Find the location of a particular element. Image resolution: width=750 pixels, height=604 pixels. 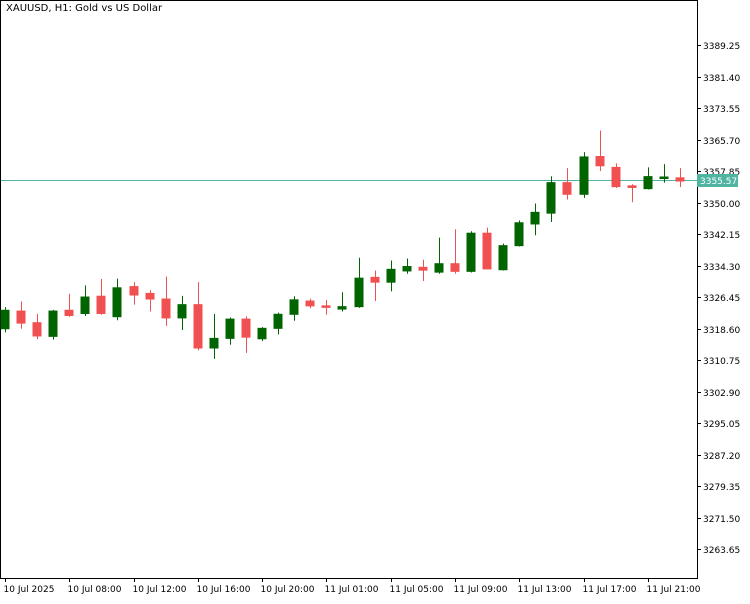

y-tick-label: 3389.25 is located at coordinates (721, 47).